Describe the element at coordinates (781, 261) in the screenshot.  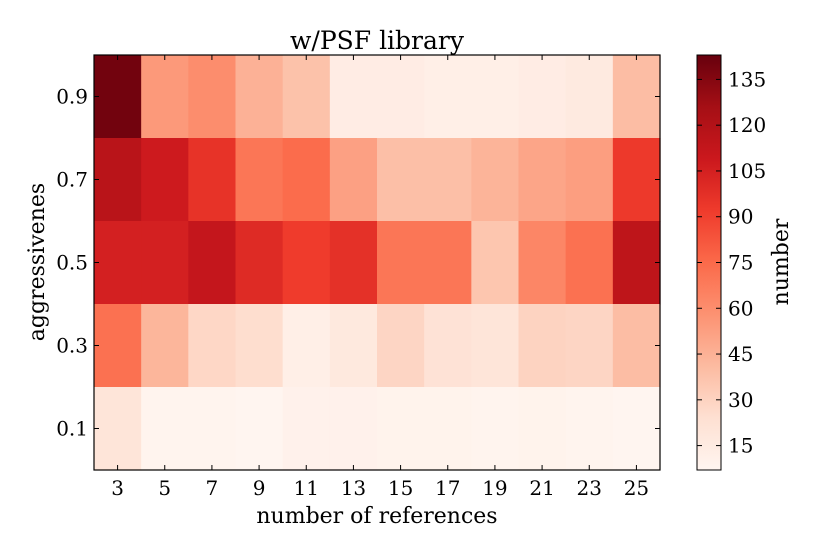
I see `colorbar-label: number` at that location.